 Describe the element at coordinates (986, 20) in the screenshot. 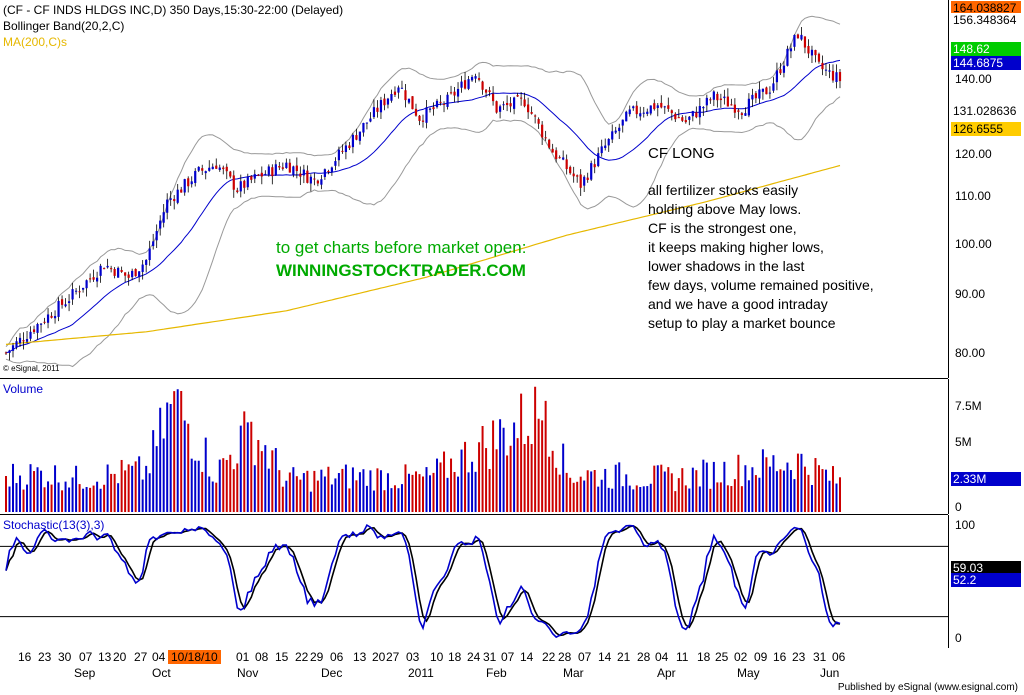

I see `price-tag-upper-band: 156.348364` at that location.